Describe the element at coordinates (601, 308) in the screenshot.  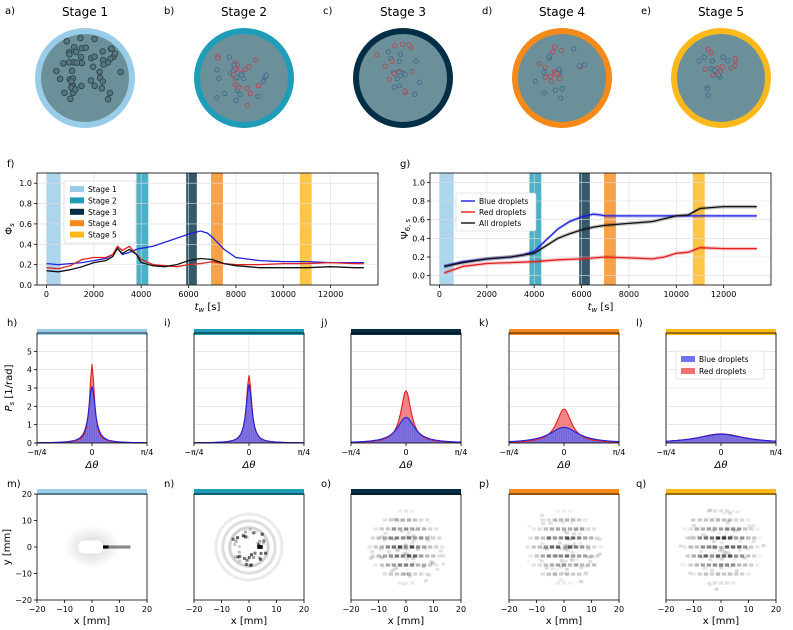
I see `x-axis-label: tw [s]` at that location.